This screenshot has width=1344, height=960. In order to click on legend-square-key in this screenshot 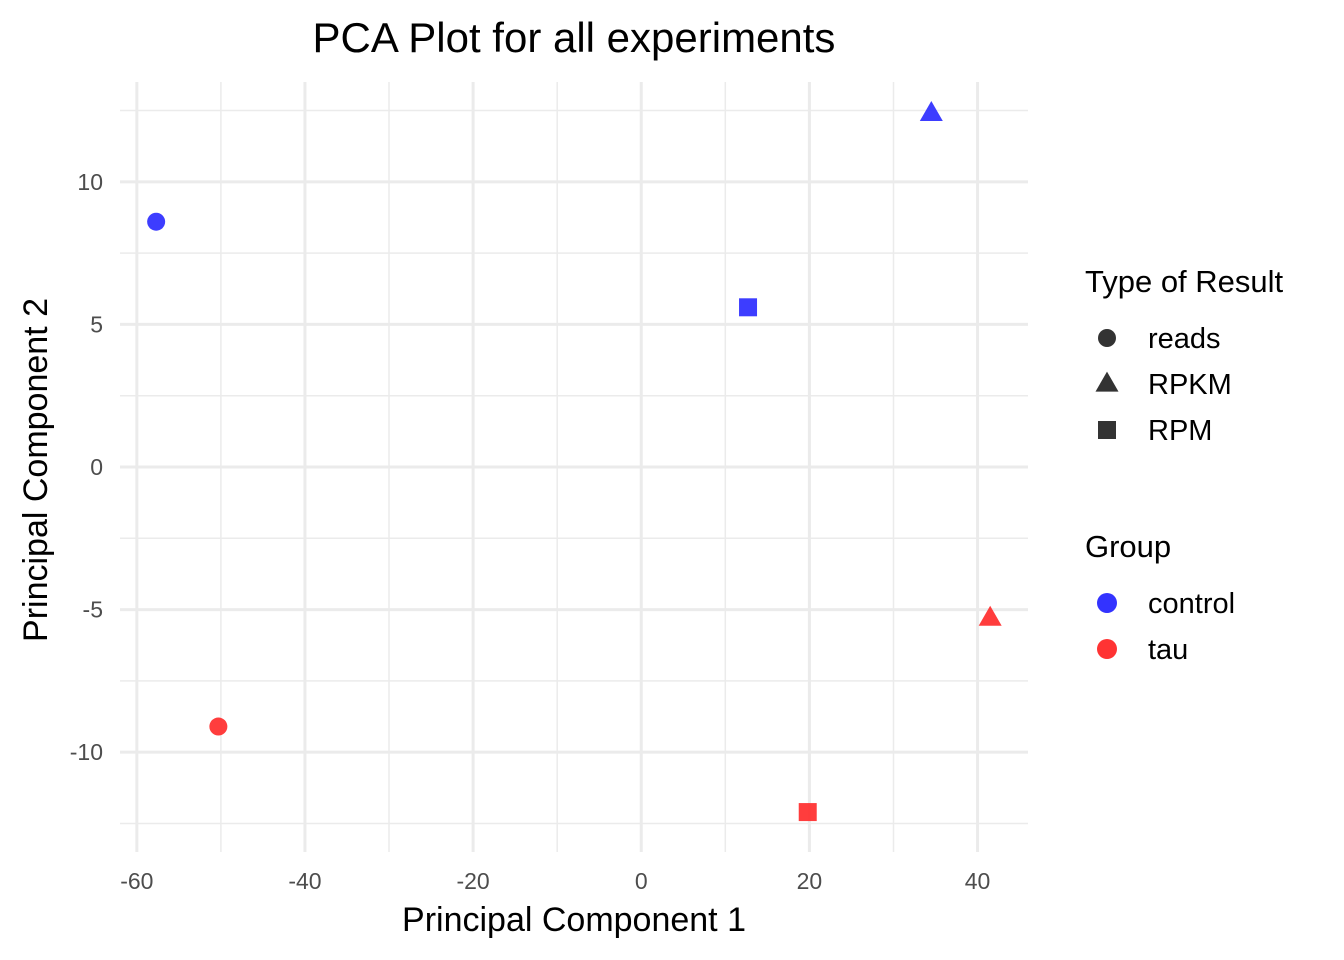, I will do `click(1107, 430)`.